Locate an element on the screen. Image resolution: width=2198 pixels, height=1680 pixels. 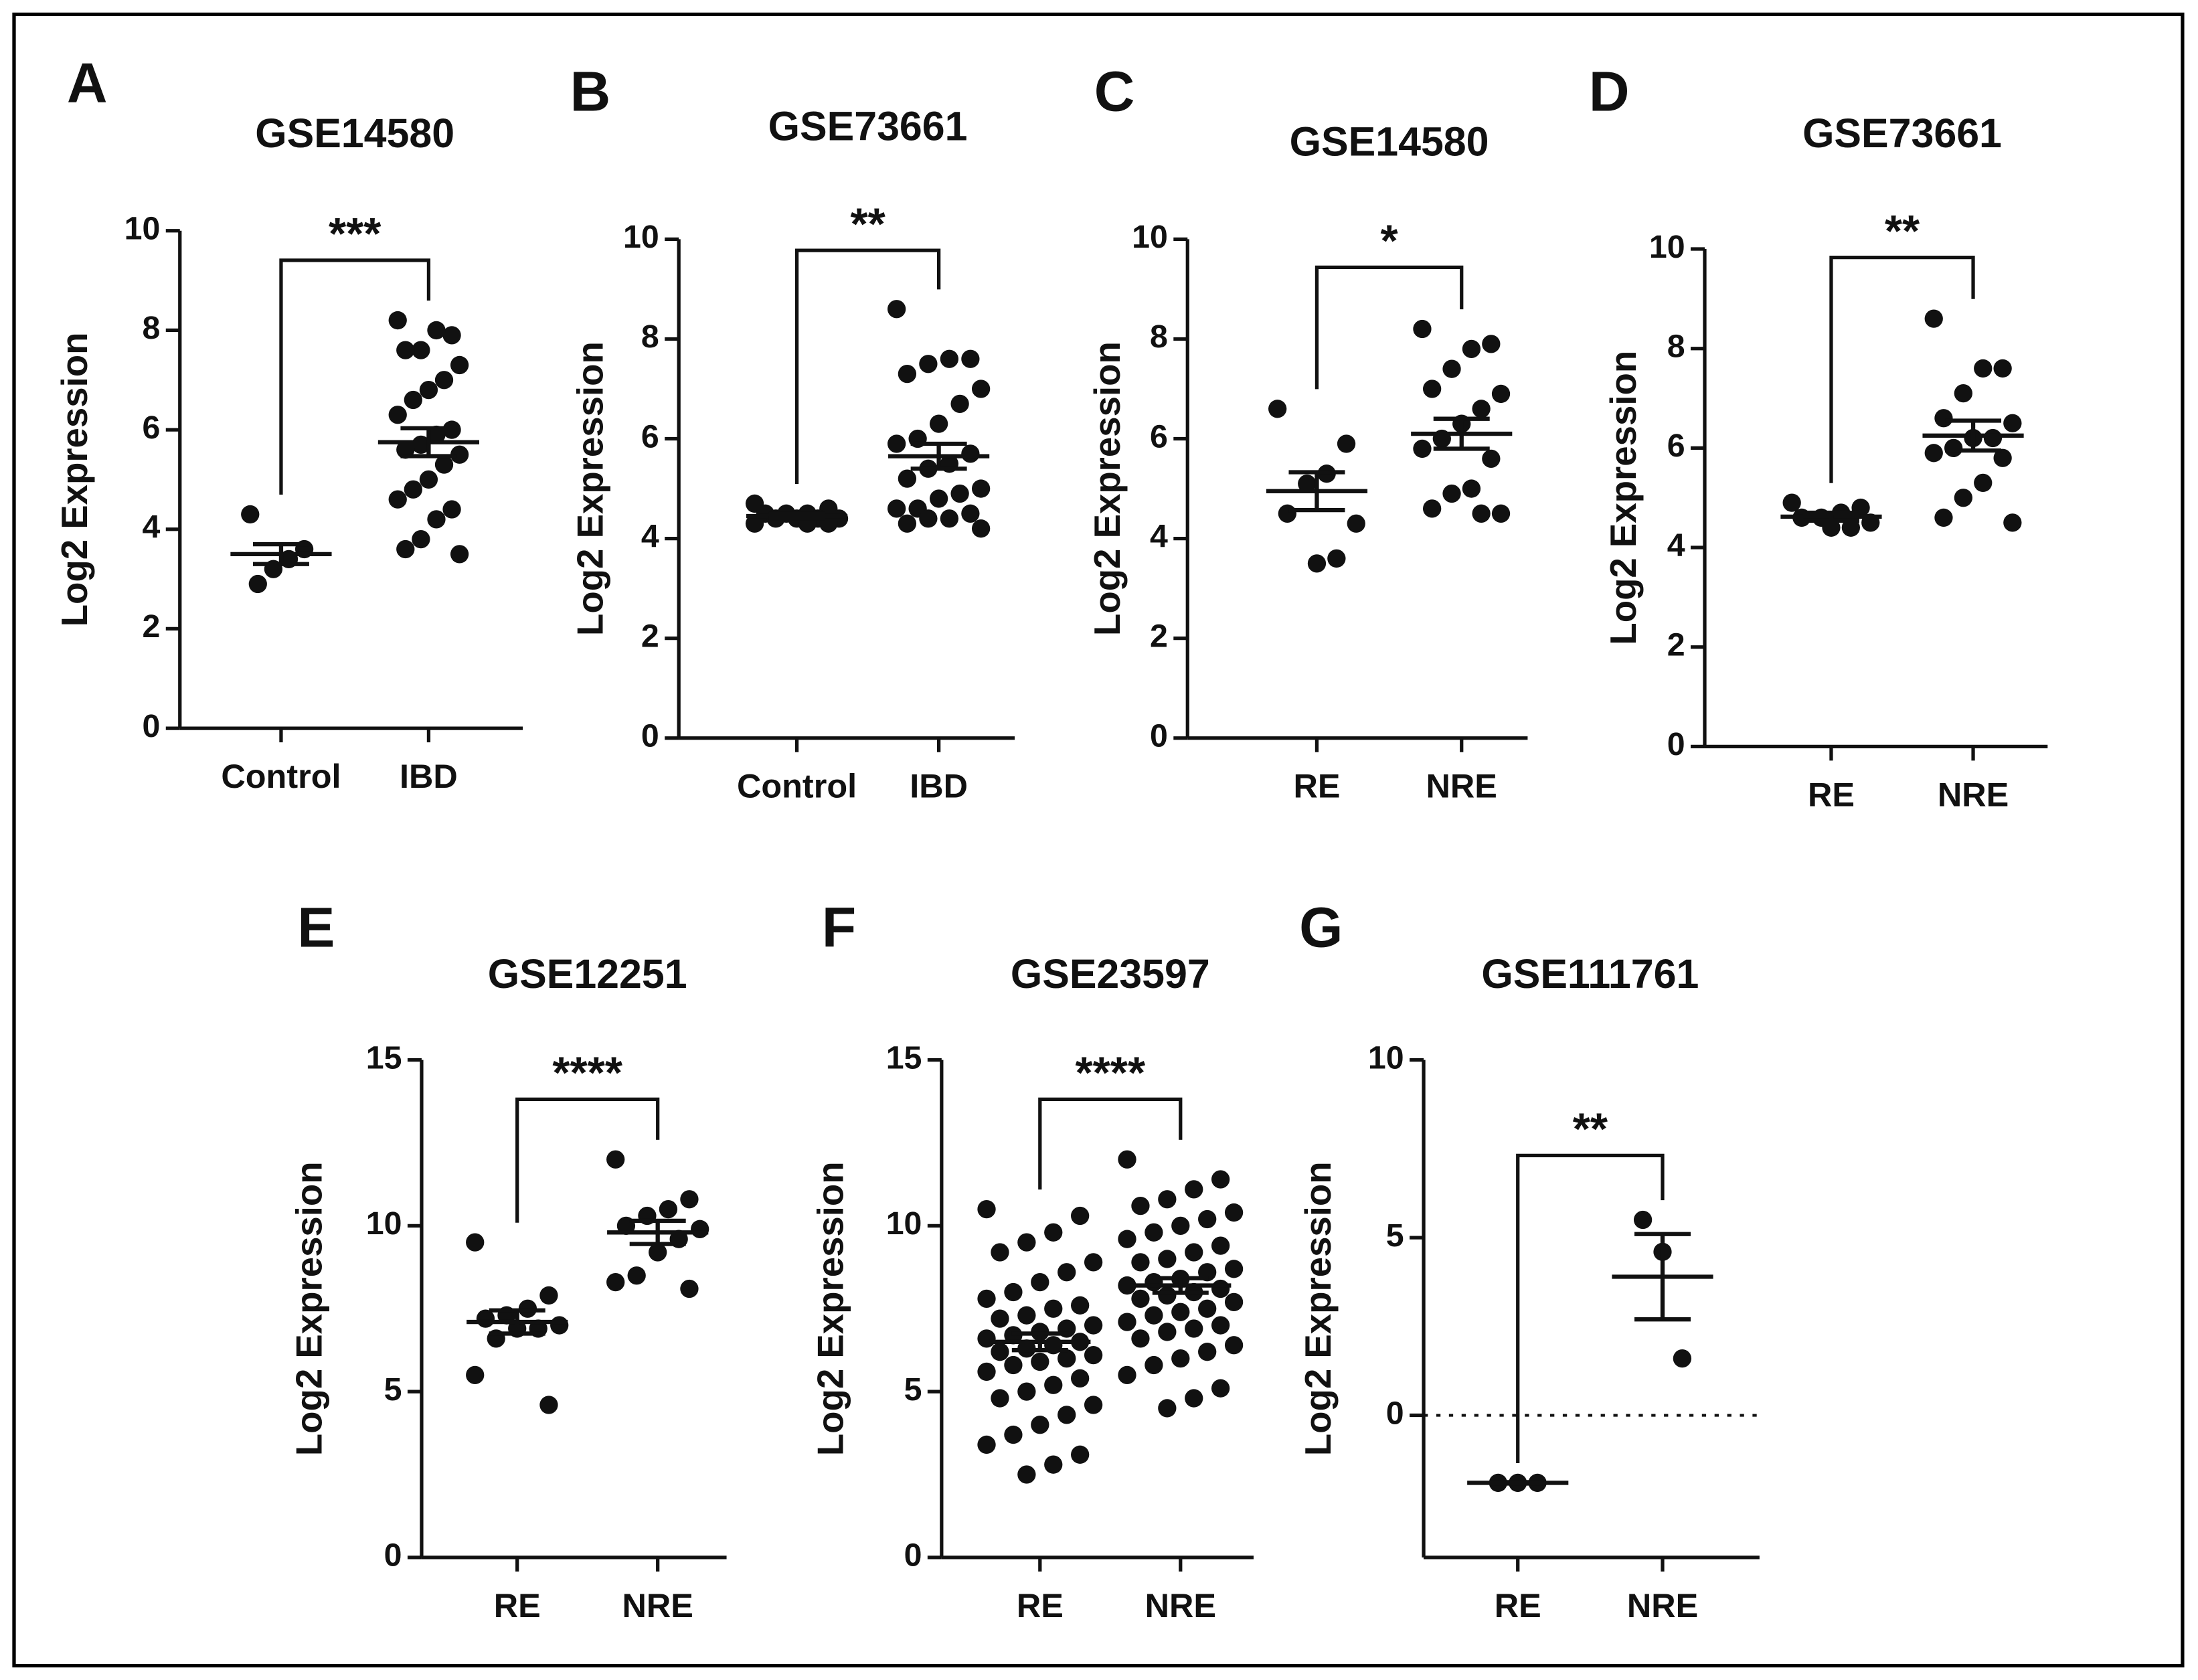
panel: C GSE14580 Log2 Expression 0 2 4 6 8 10 RE NRE * is located at coordinates (1307, 432).